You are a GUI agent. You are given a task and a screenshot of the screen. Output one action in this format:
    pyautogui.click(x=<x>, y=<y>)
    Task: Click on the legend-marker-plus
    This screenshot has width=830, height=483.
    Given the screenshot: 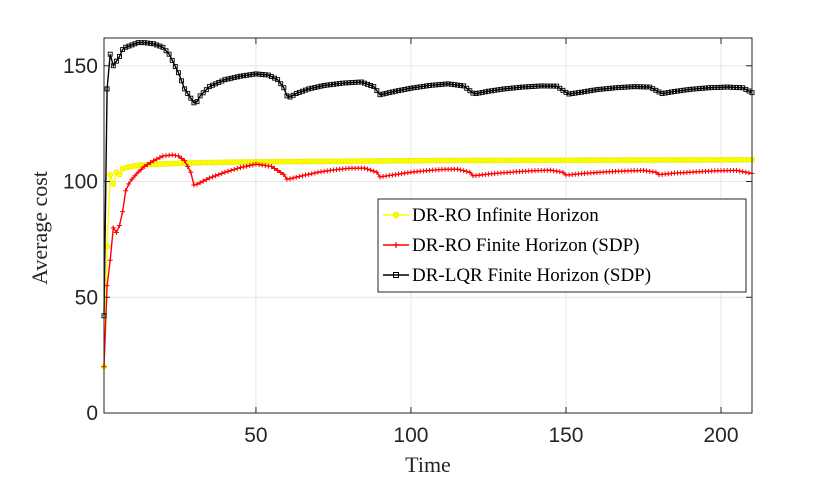 What is the action you would take?
    pyautogui.click(x=396, y=245)
    